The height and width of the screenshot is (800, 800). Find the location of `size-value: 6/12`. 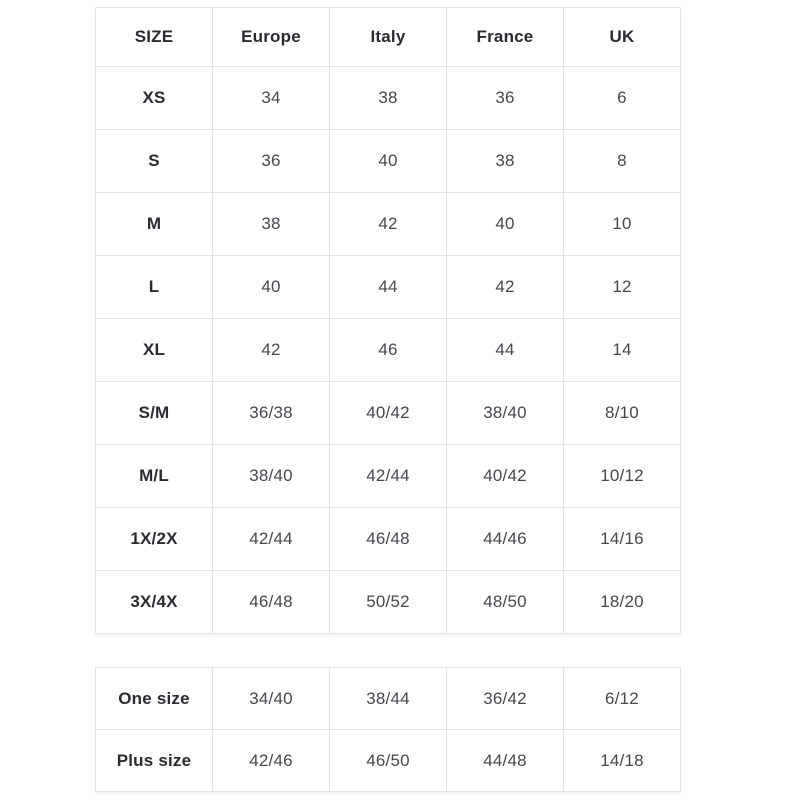

size-value: 6/12 is located at coordinates (622, 698).